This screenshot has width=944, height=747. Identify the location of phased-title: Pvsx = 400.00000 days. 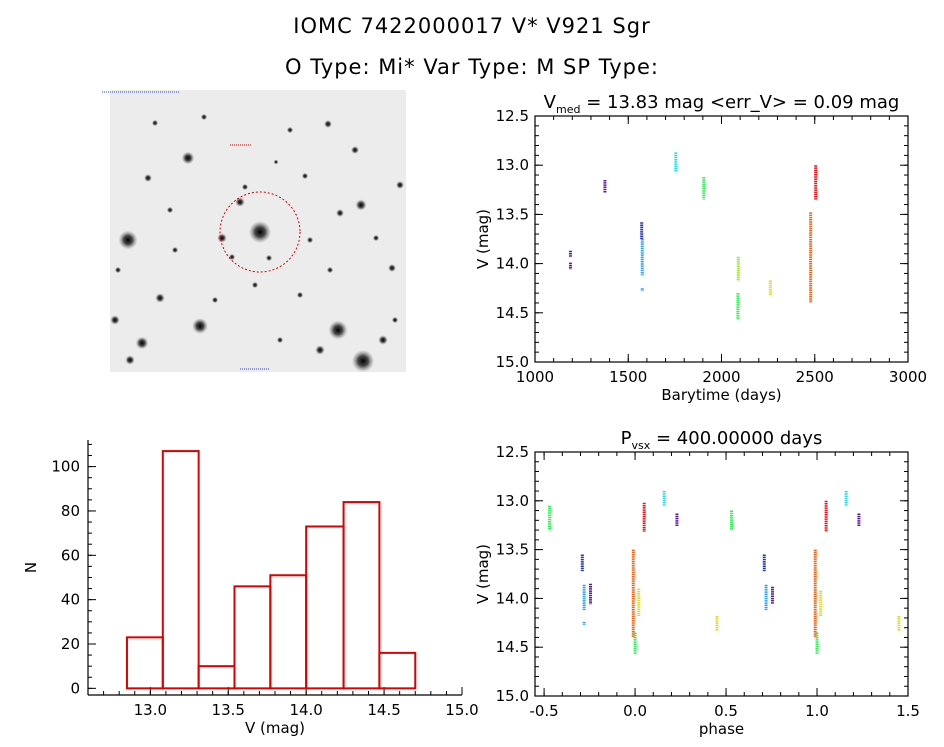
(722, 440).